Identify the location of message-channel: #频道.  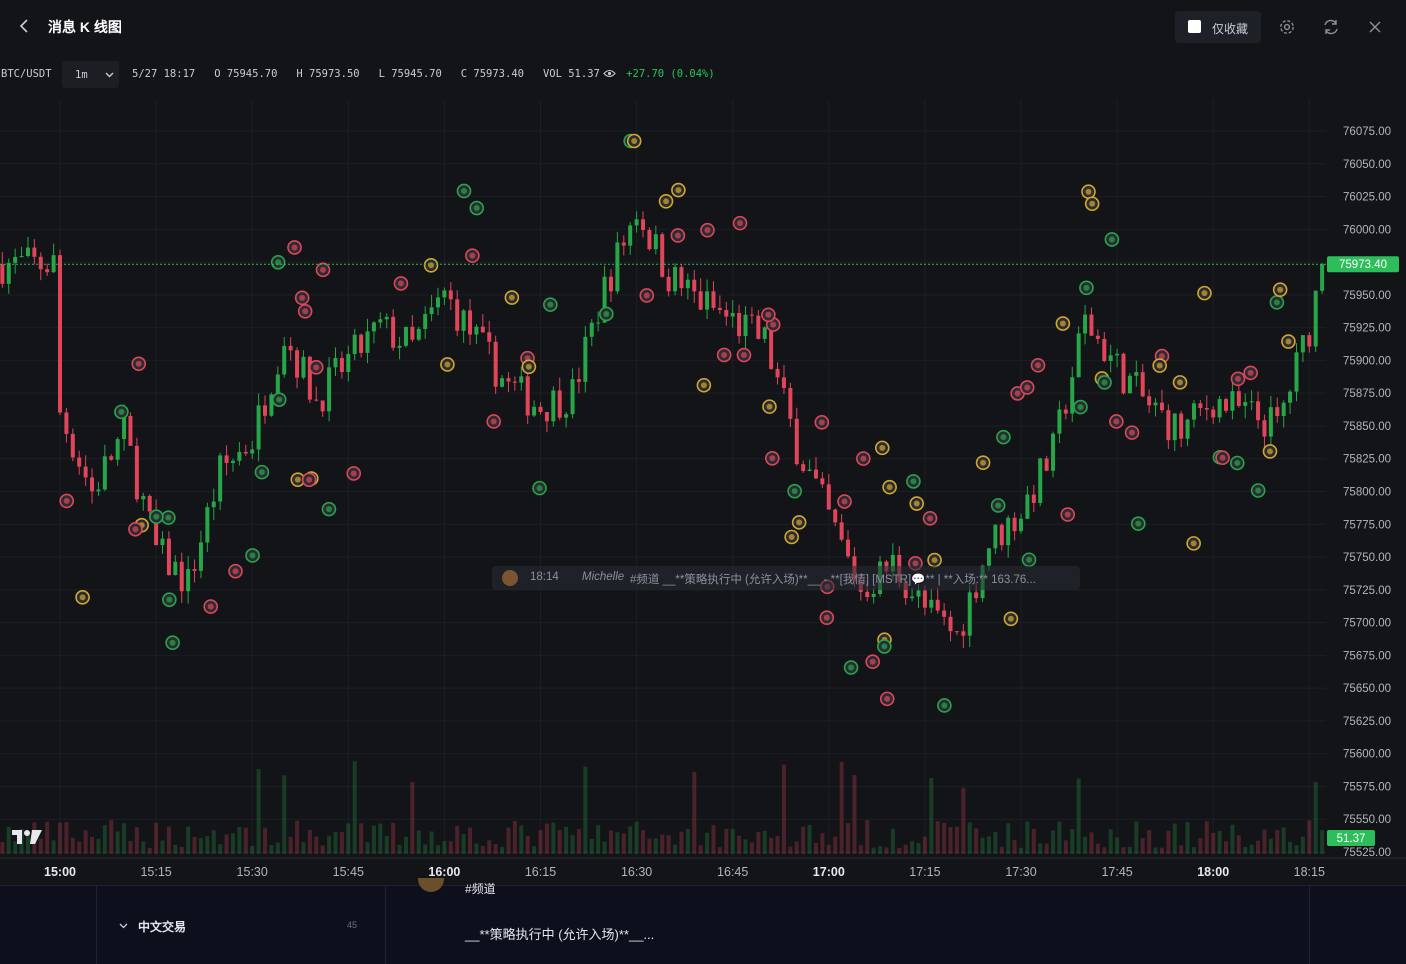
(480, 889).